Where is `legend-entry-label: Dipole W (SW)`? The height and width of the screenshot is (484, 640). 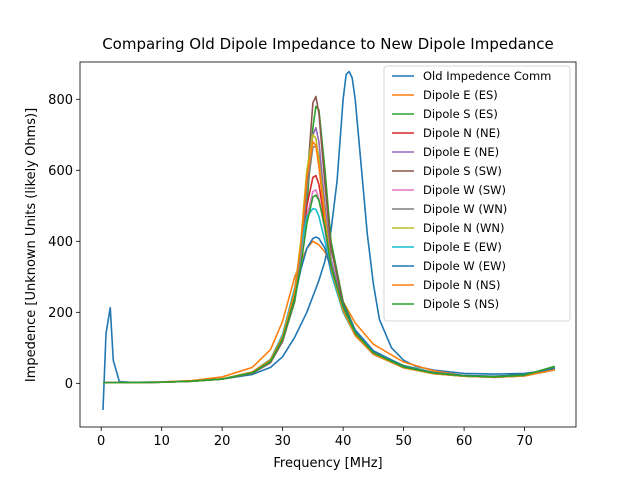
legend-entry-label: Dipole W (SW) is located at coordinates (464, 190).